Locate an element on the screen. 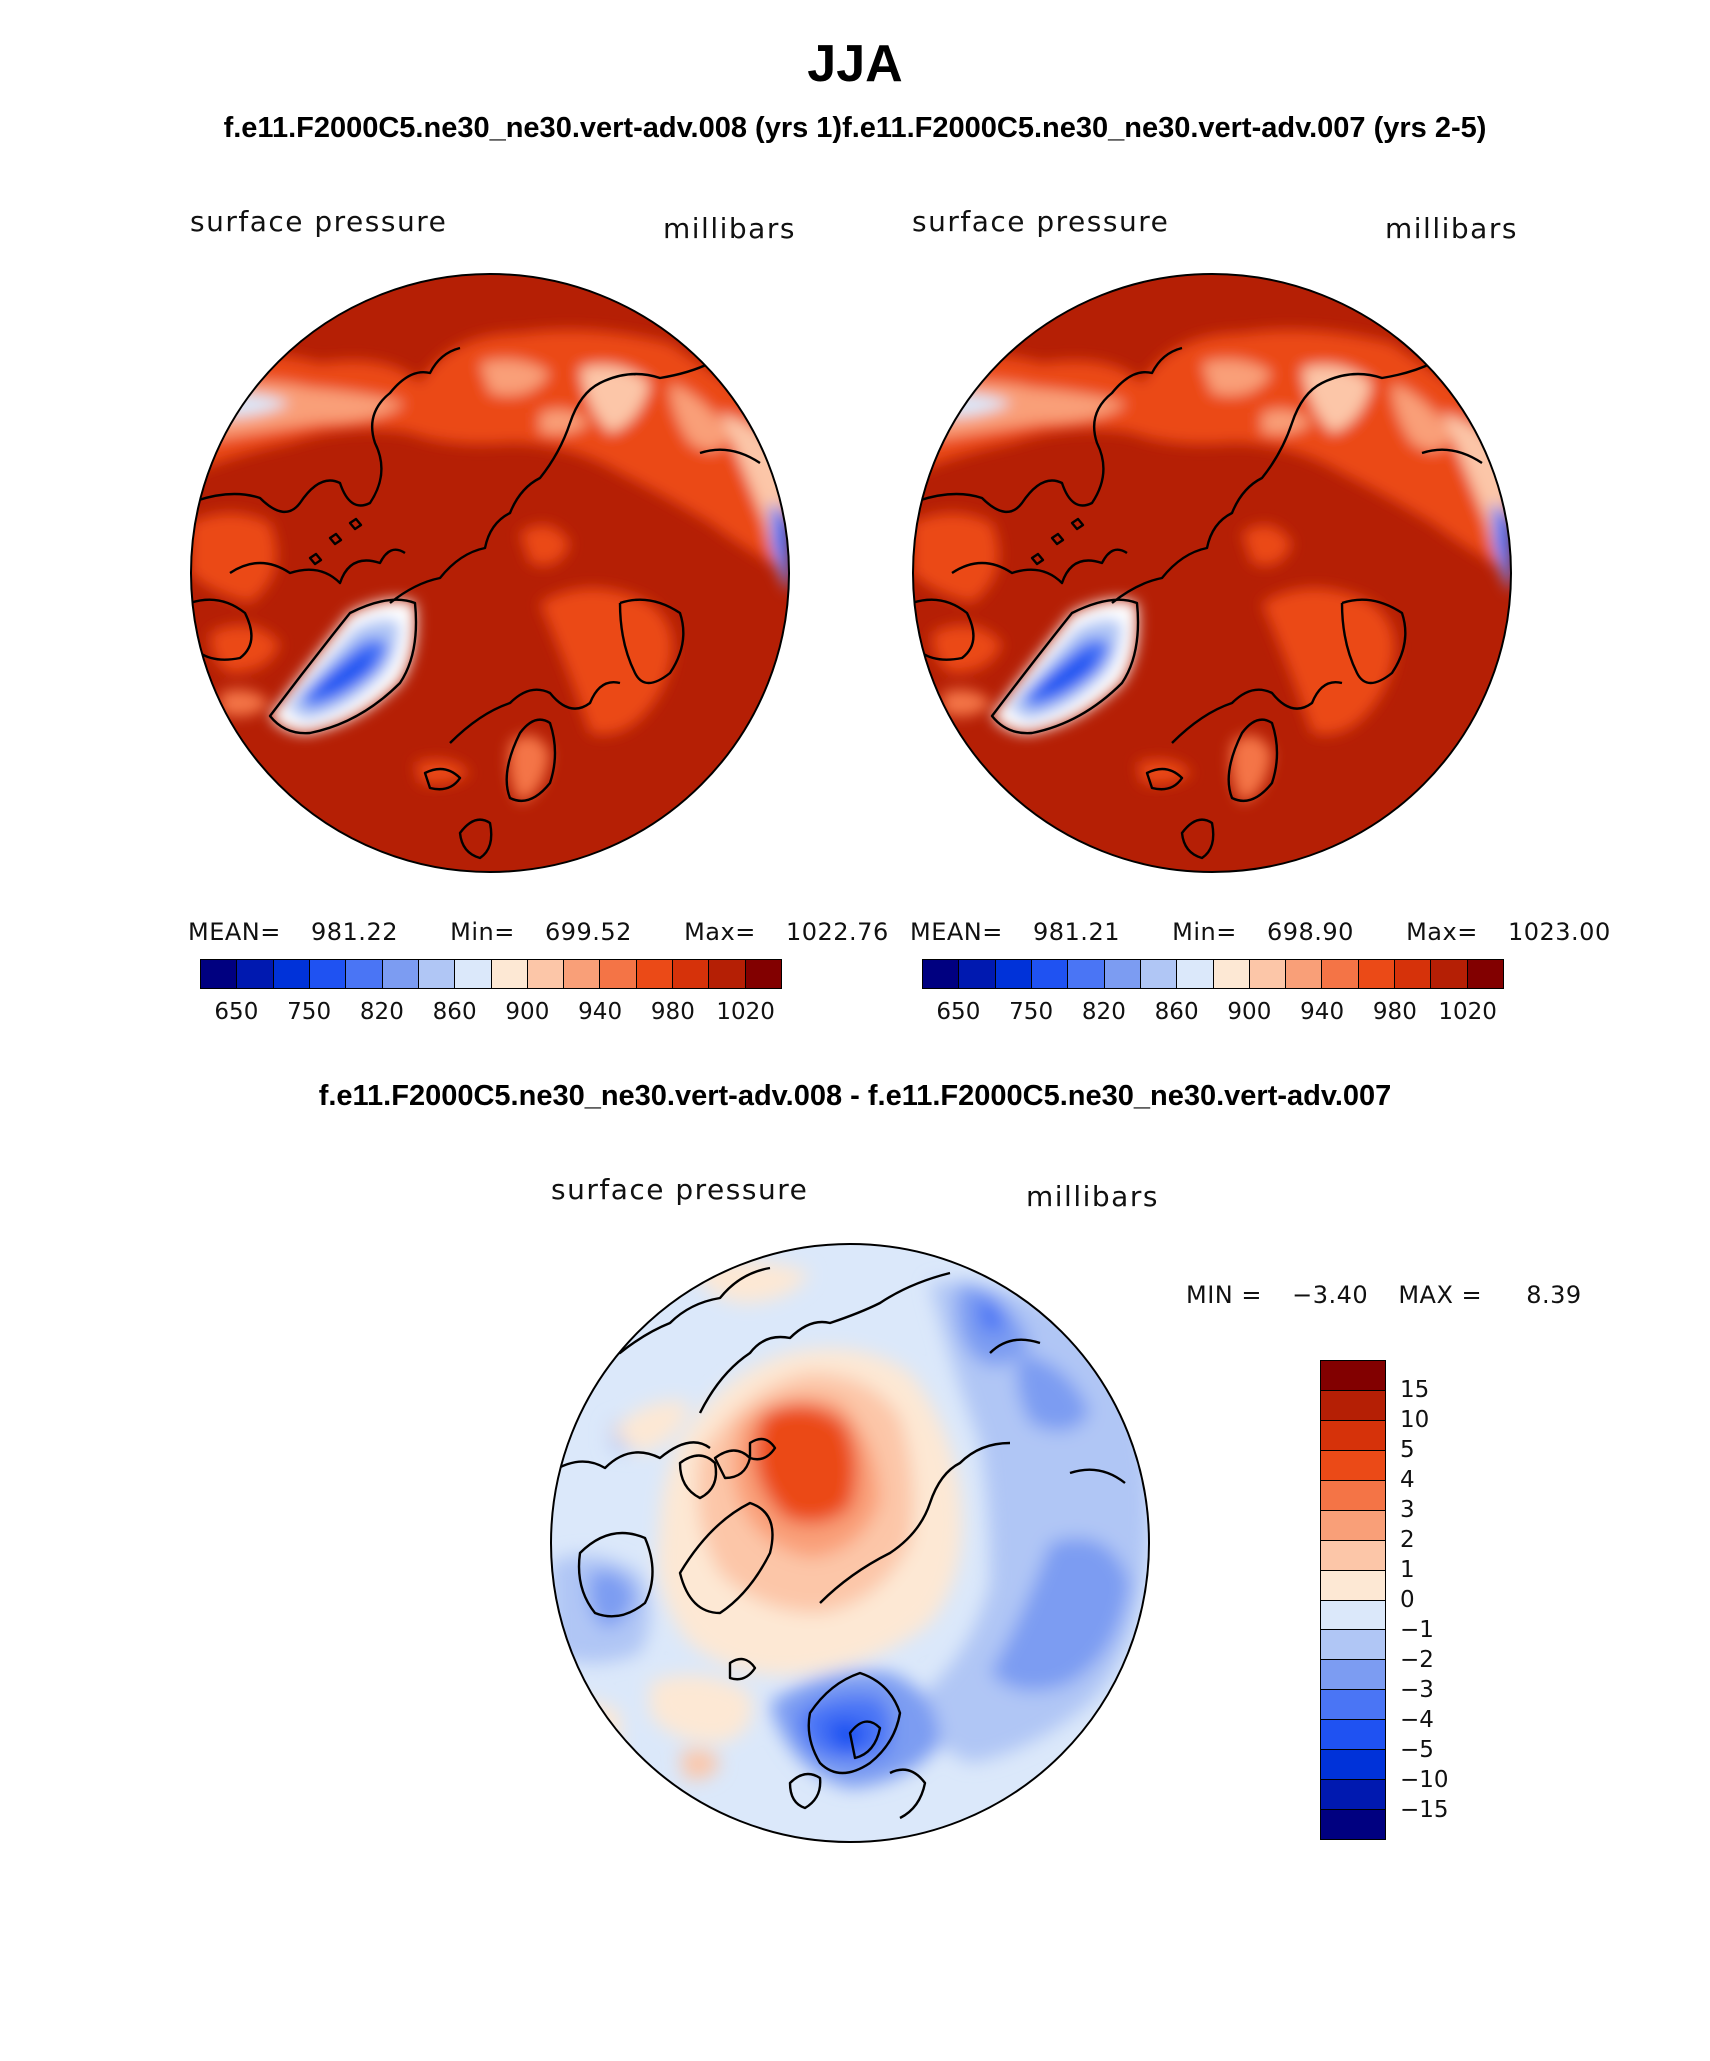  panel2-min-value: 698.90 is located at coordinates (1310, 932).